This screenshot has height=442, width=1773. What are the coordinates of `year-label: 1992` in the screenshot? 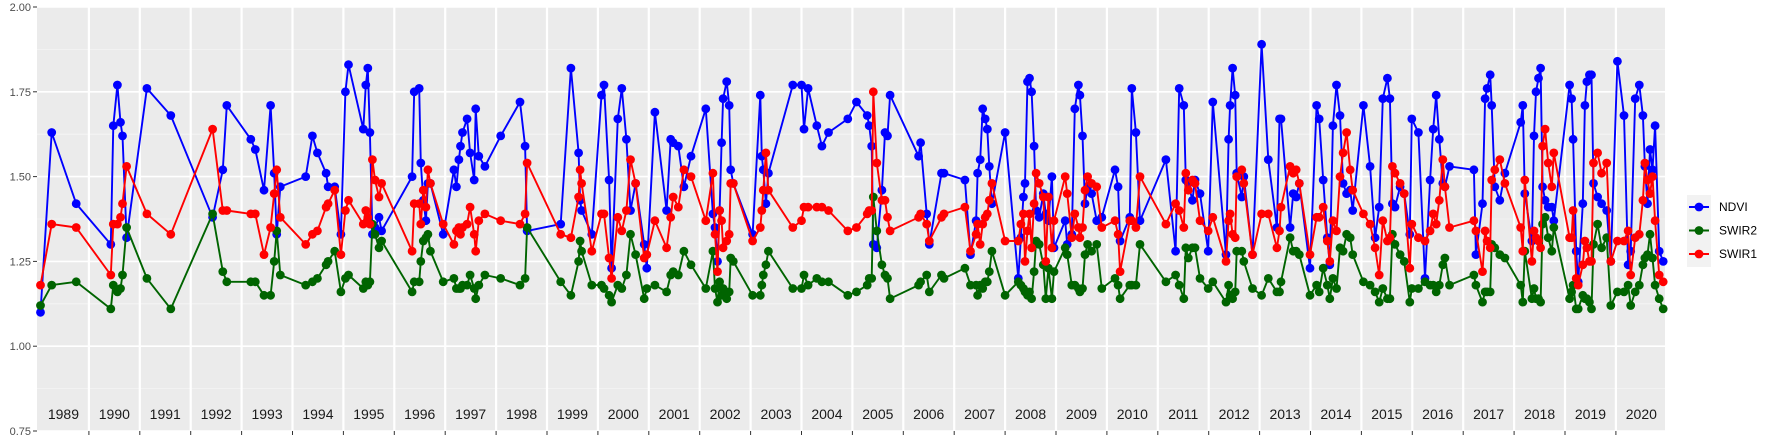 It's located at (216, 414).